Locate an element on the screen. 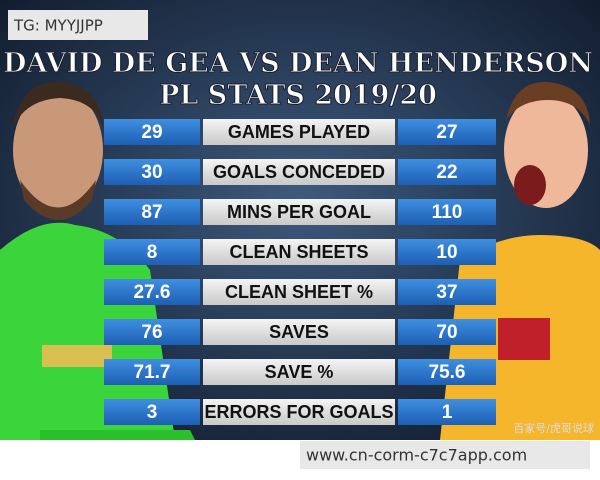 The width and height of the screenshot is (600, 480). de-gea-value: 8 is located at coordinates (152, 252).